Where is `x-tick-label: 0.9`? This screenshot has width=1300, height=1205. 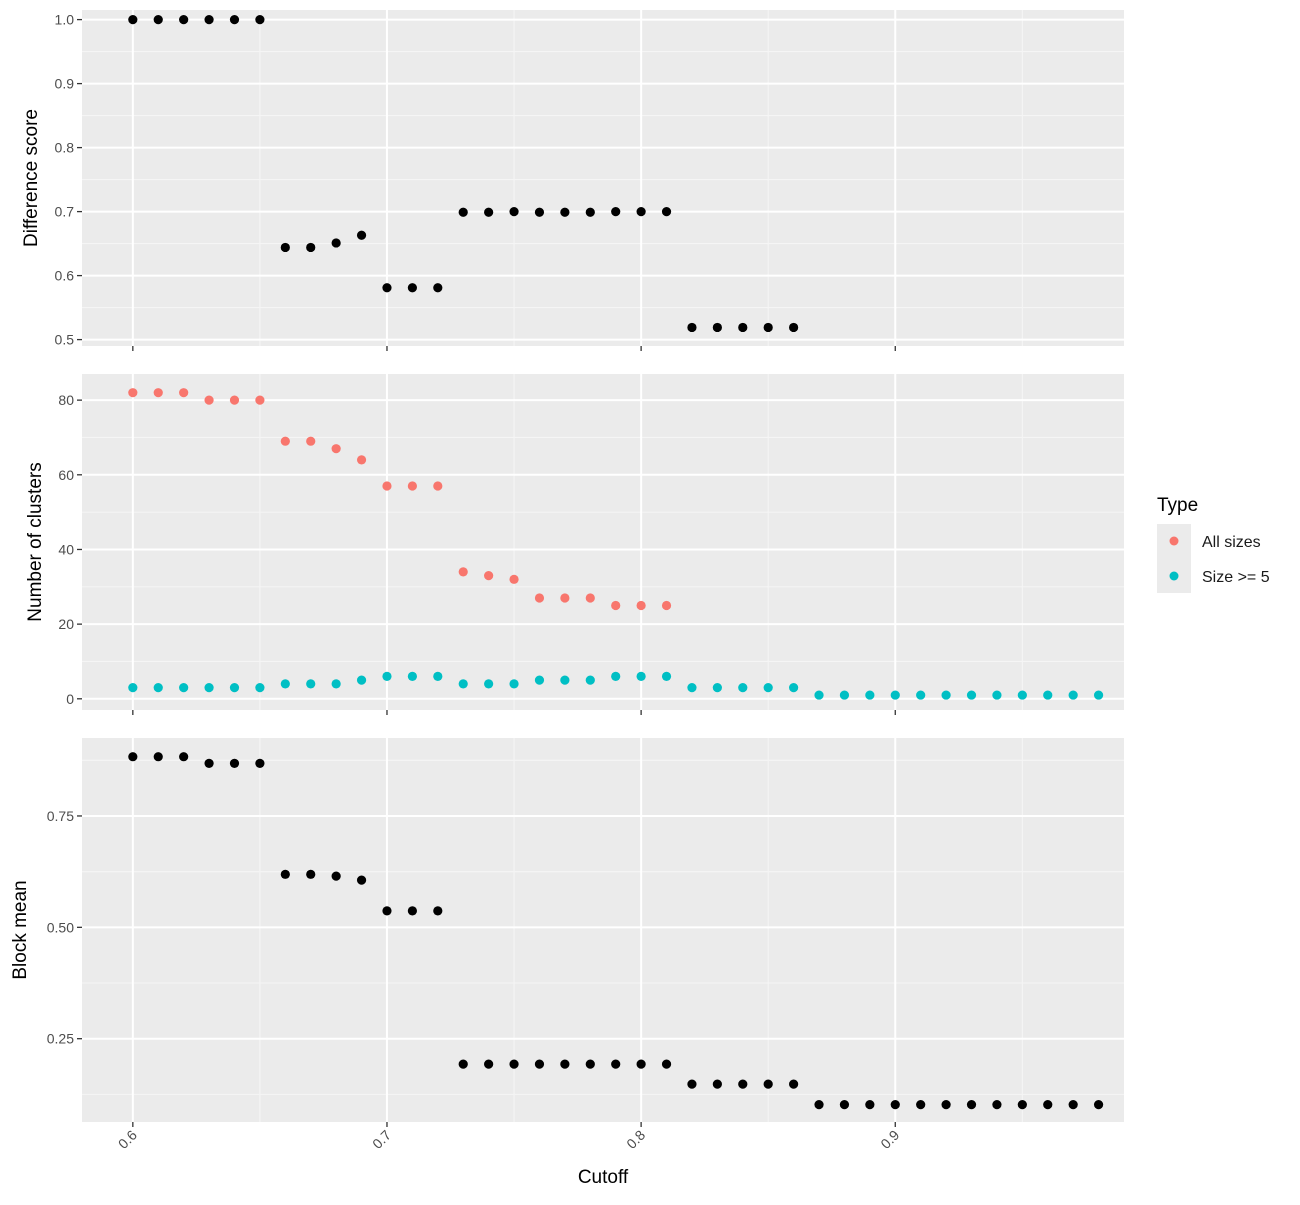 x-tick-label: 0.9 is located at coordinates (889, 1139).